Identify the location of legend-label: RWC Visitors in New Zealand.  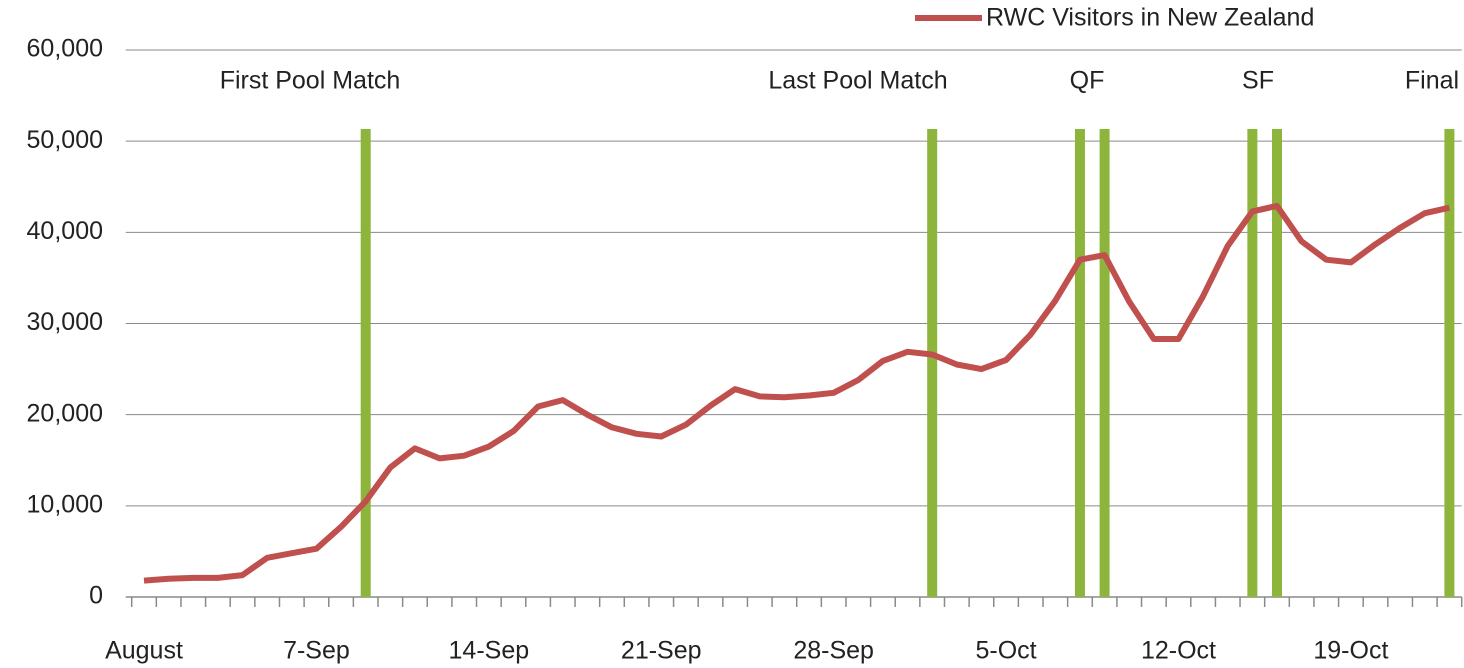
(1150, 18).